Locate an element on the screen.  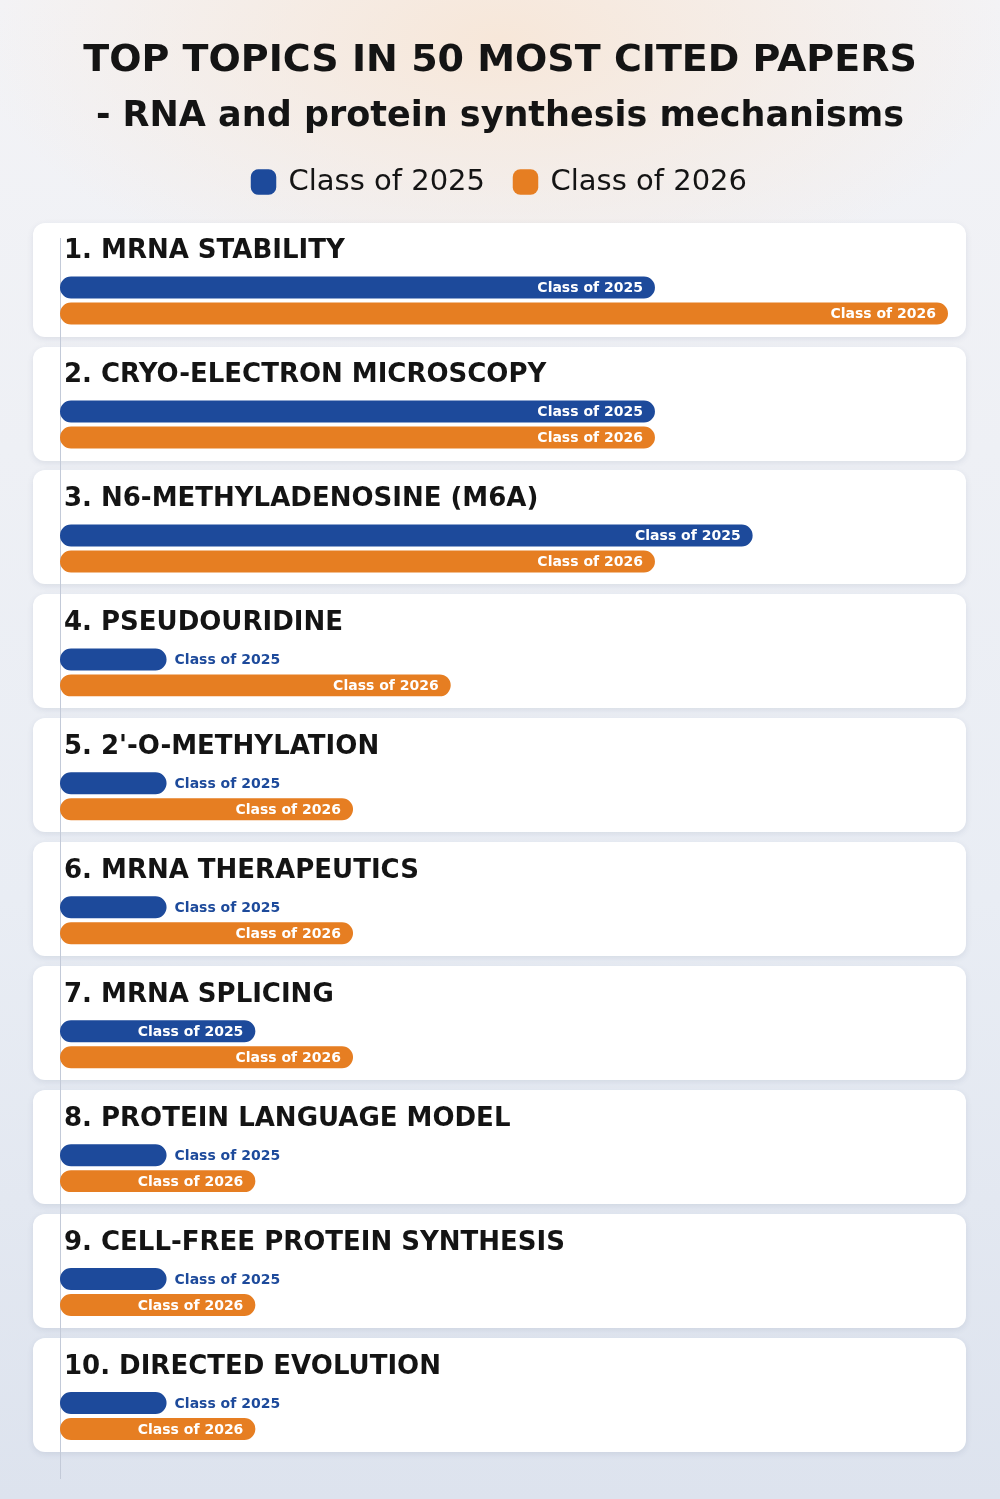
y-tick-label: 3. N6-METHYLADENOSINE (M6A) is located at coordinates (301, 497).